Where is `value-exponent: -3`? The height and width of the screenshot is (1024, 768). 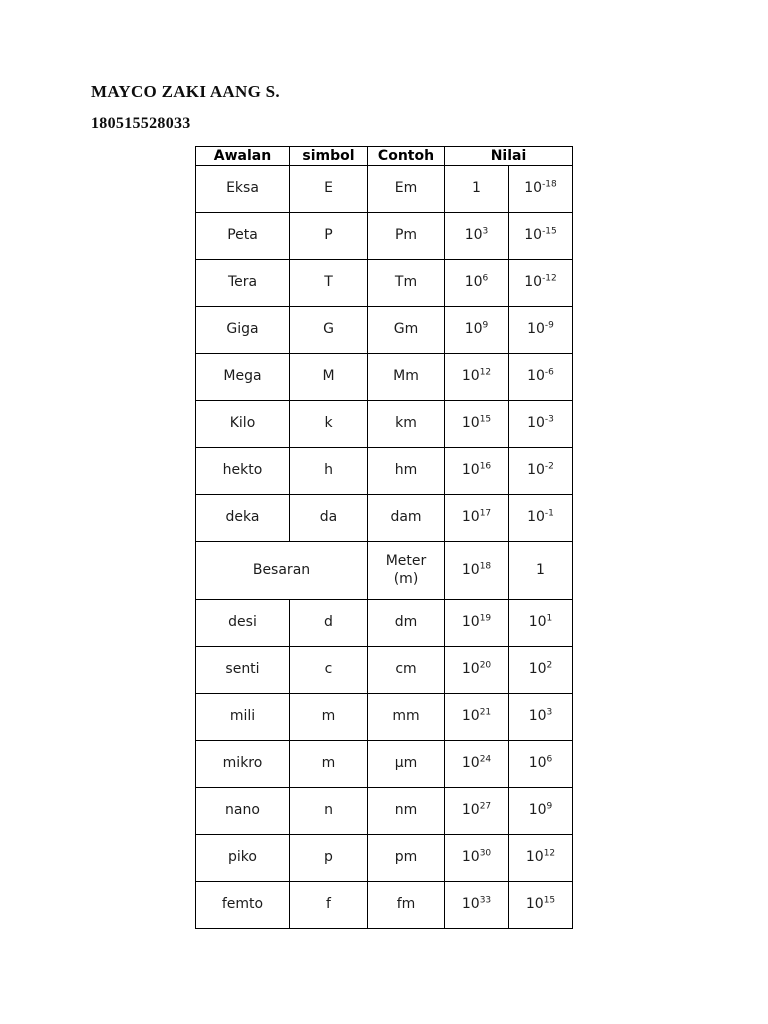 value-exponent: -3 is located at coordinates (549, 419).